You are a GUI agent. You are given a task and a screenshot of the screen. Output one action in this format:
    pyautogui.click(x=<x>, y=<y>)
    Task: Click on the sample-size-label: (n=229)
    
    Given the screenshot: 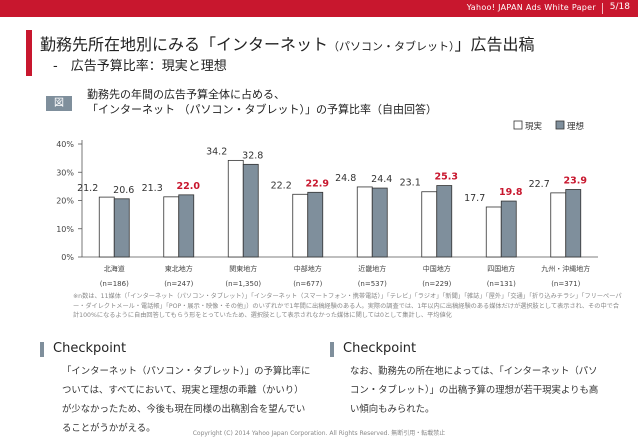 What is the action you would take?
    pyautogui.click(x=436, y=284)
    